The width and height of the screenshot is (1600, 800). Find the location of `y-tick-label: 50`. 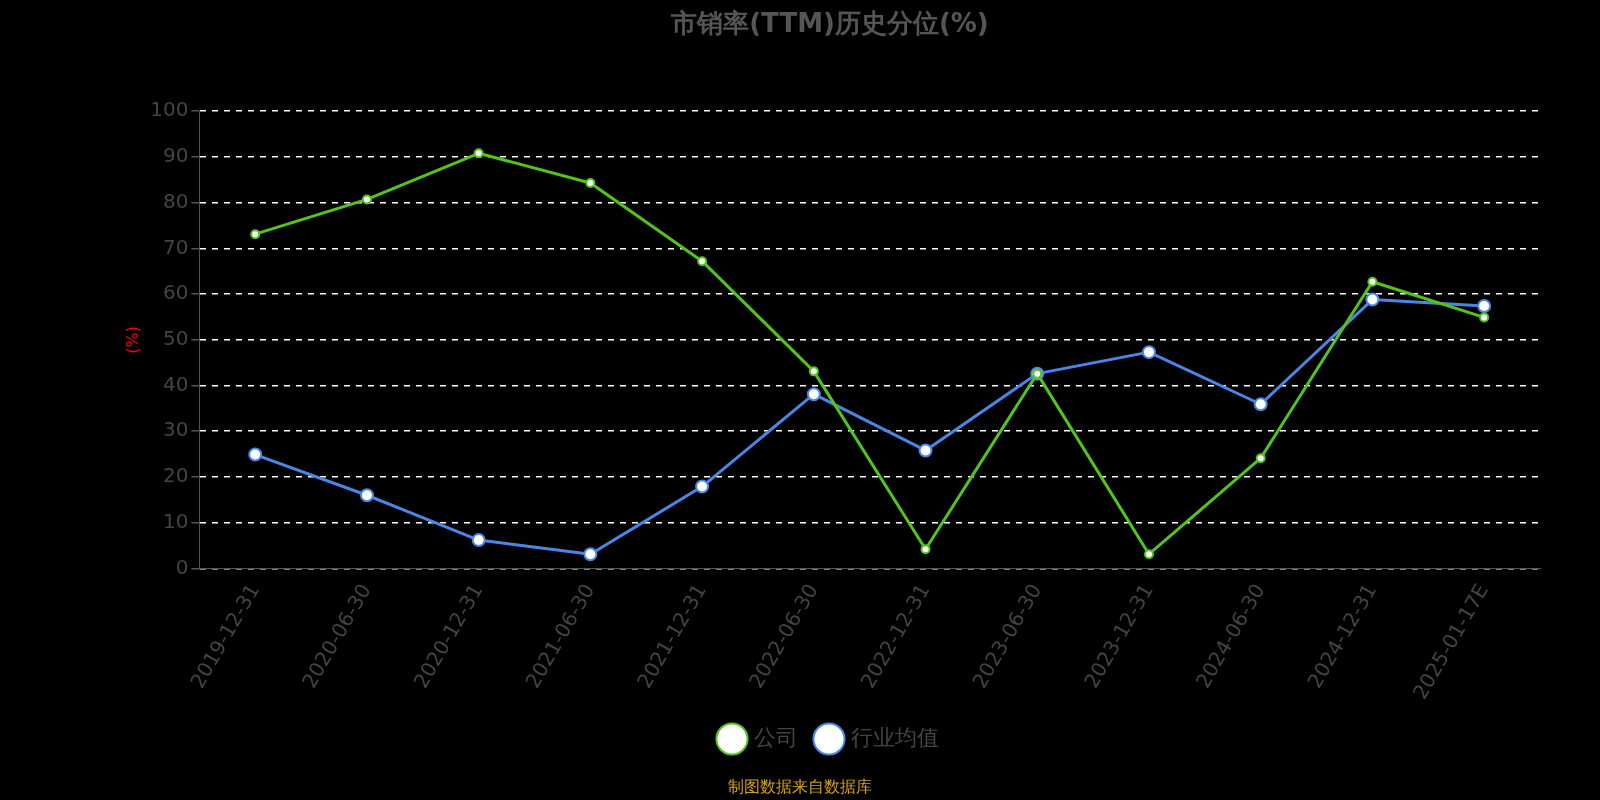

y-tick-label: 50 is located at coordinates (175, 338).